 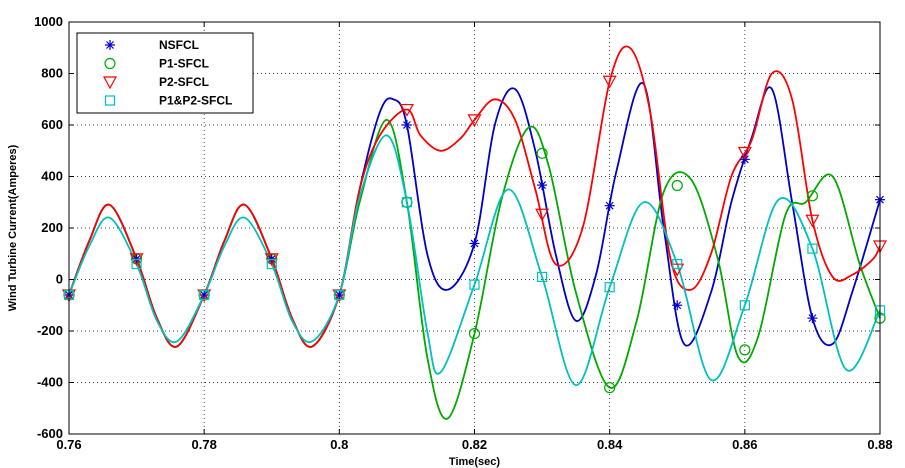 I want to click on y-axis-title: Wind Turbine Current(Amperes), so click(x=13, y=227).